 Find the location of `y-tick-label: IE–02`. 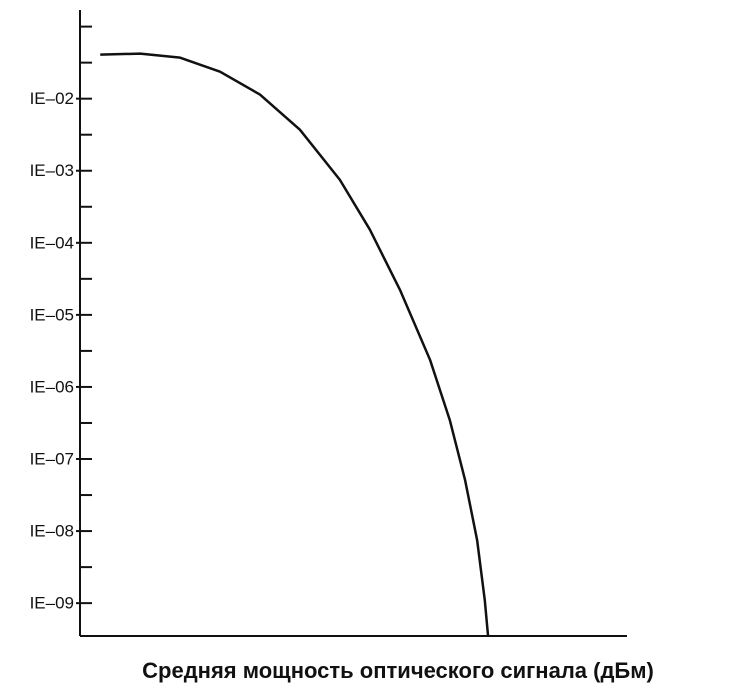

y-tick-label: IE–02 is located at coordinates (52, 98).